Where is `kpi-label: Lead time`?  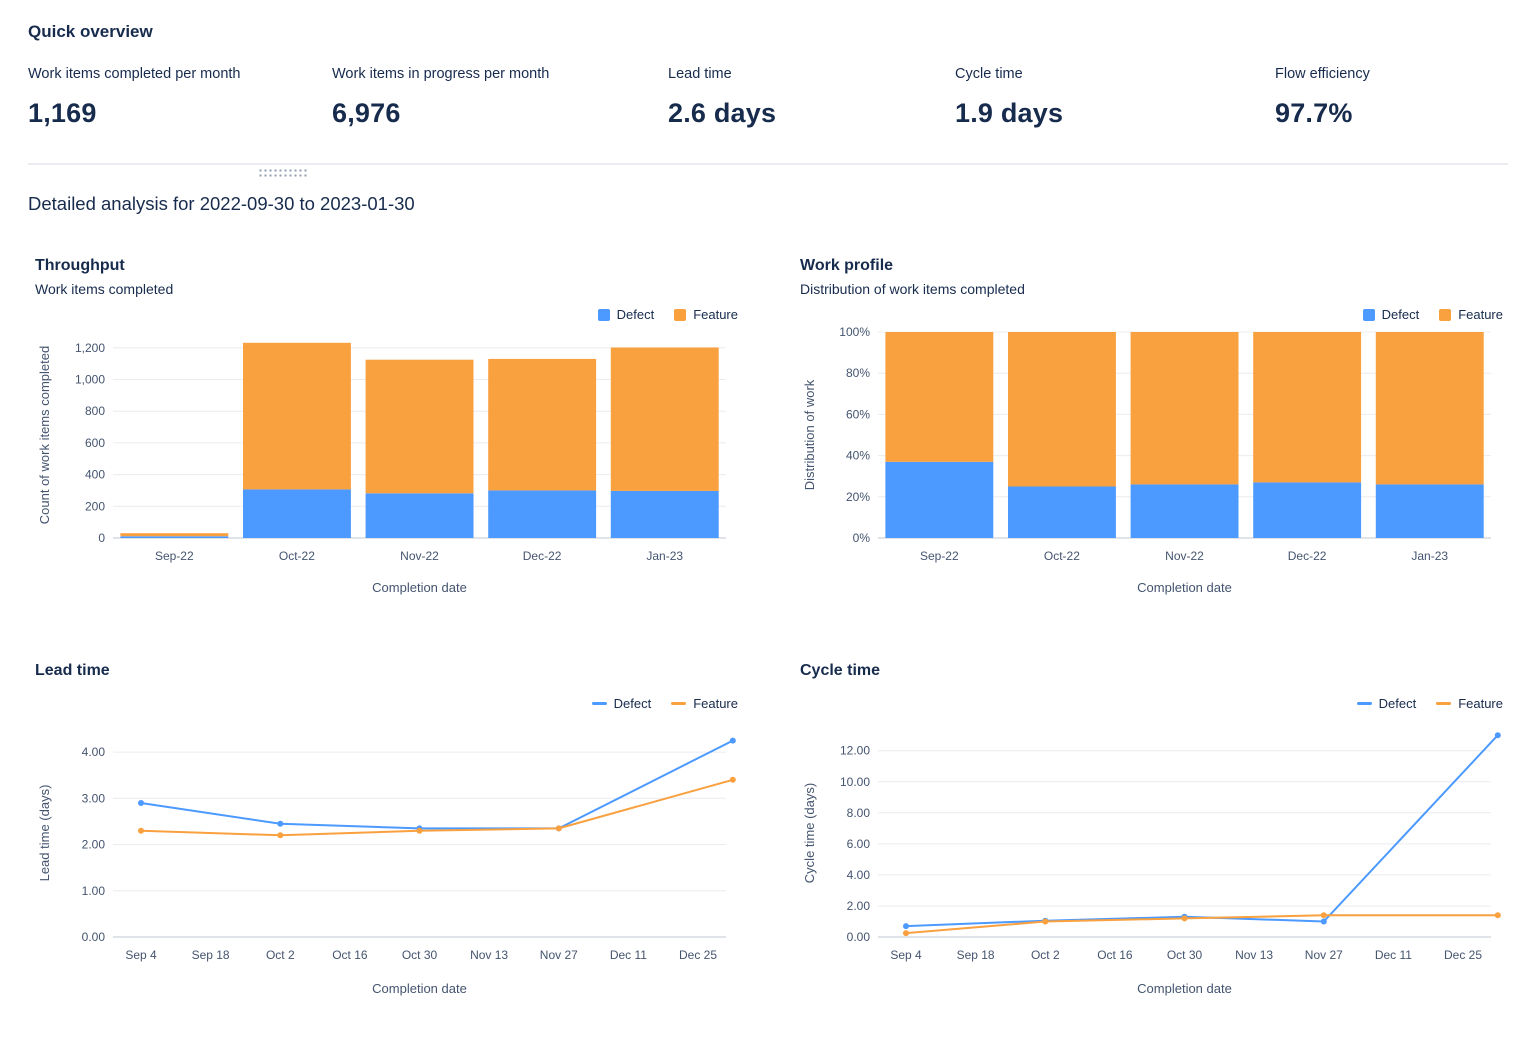
kpi-label: Lead time is located at coordinates (700, 74).